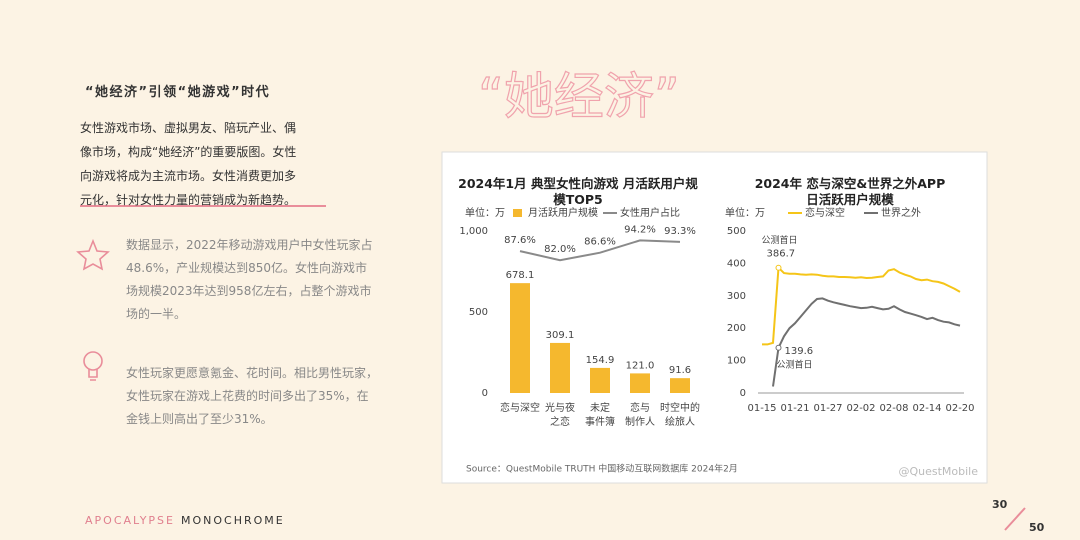 The width and height of the screenshot is (1080, 540). Describe the element at coordinates (825, 212) in the screenshot. I see `legend-label: 恋与深空` at that location.